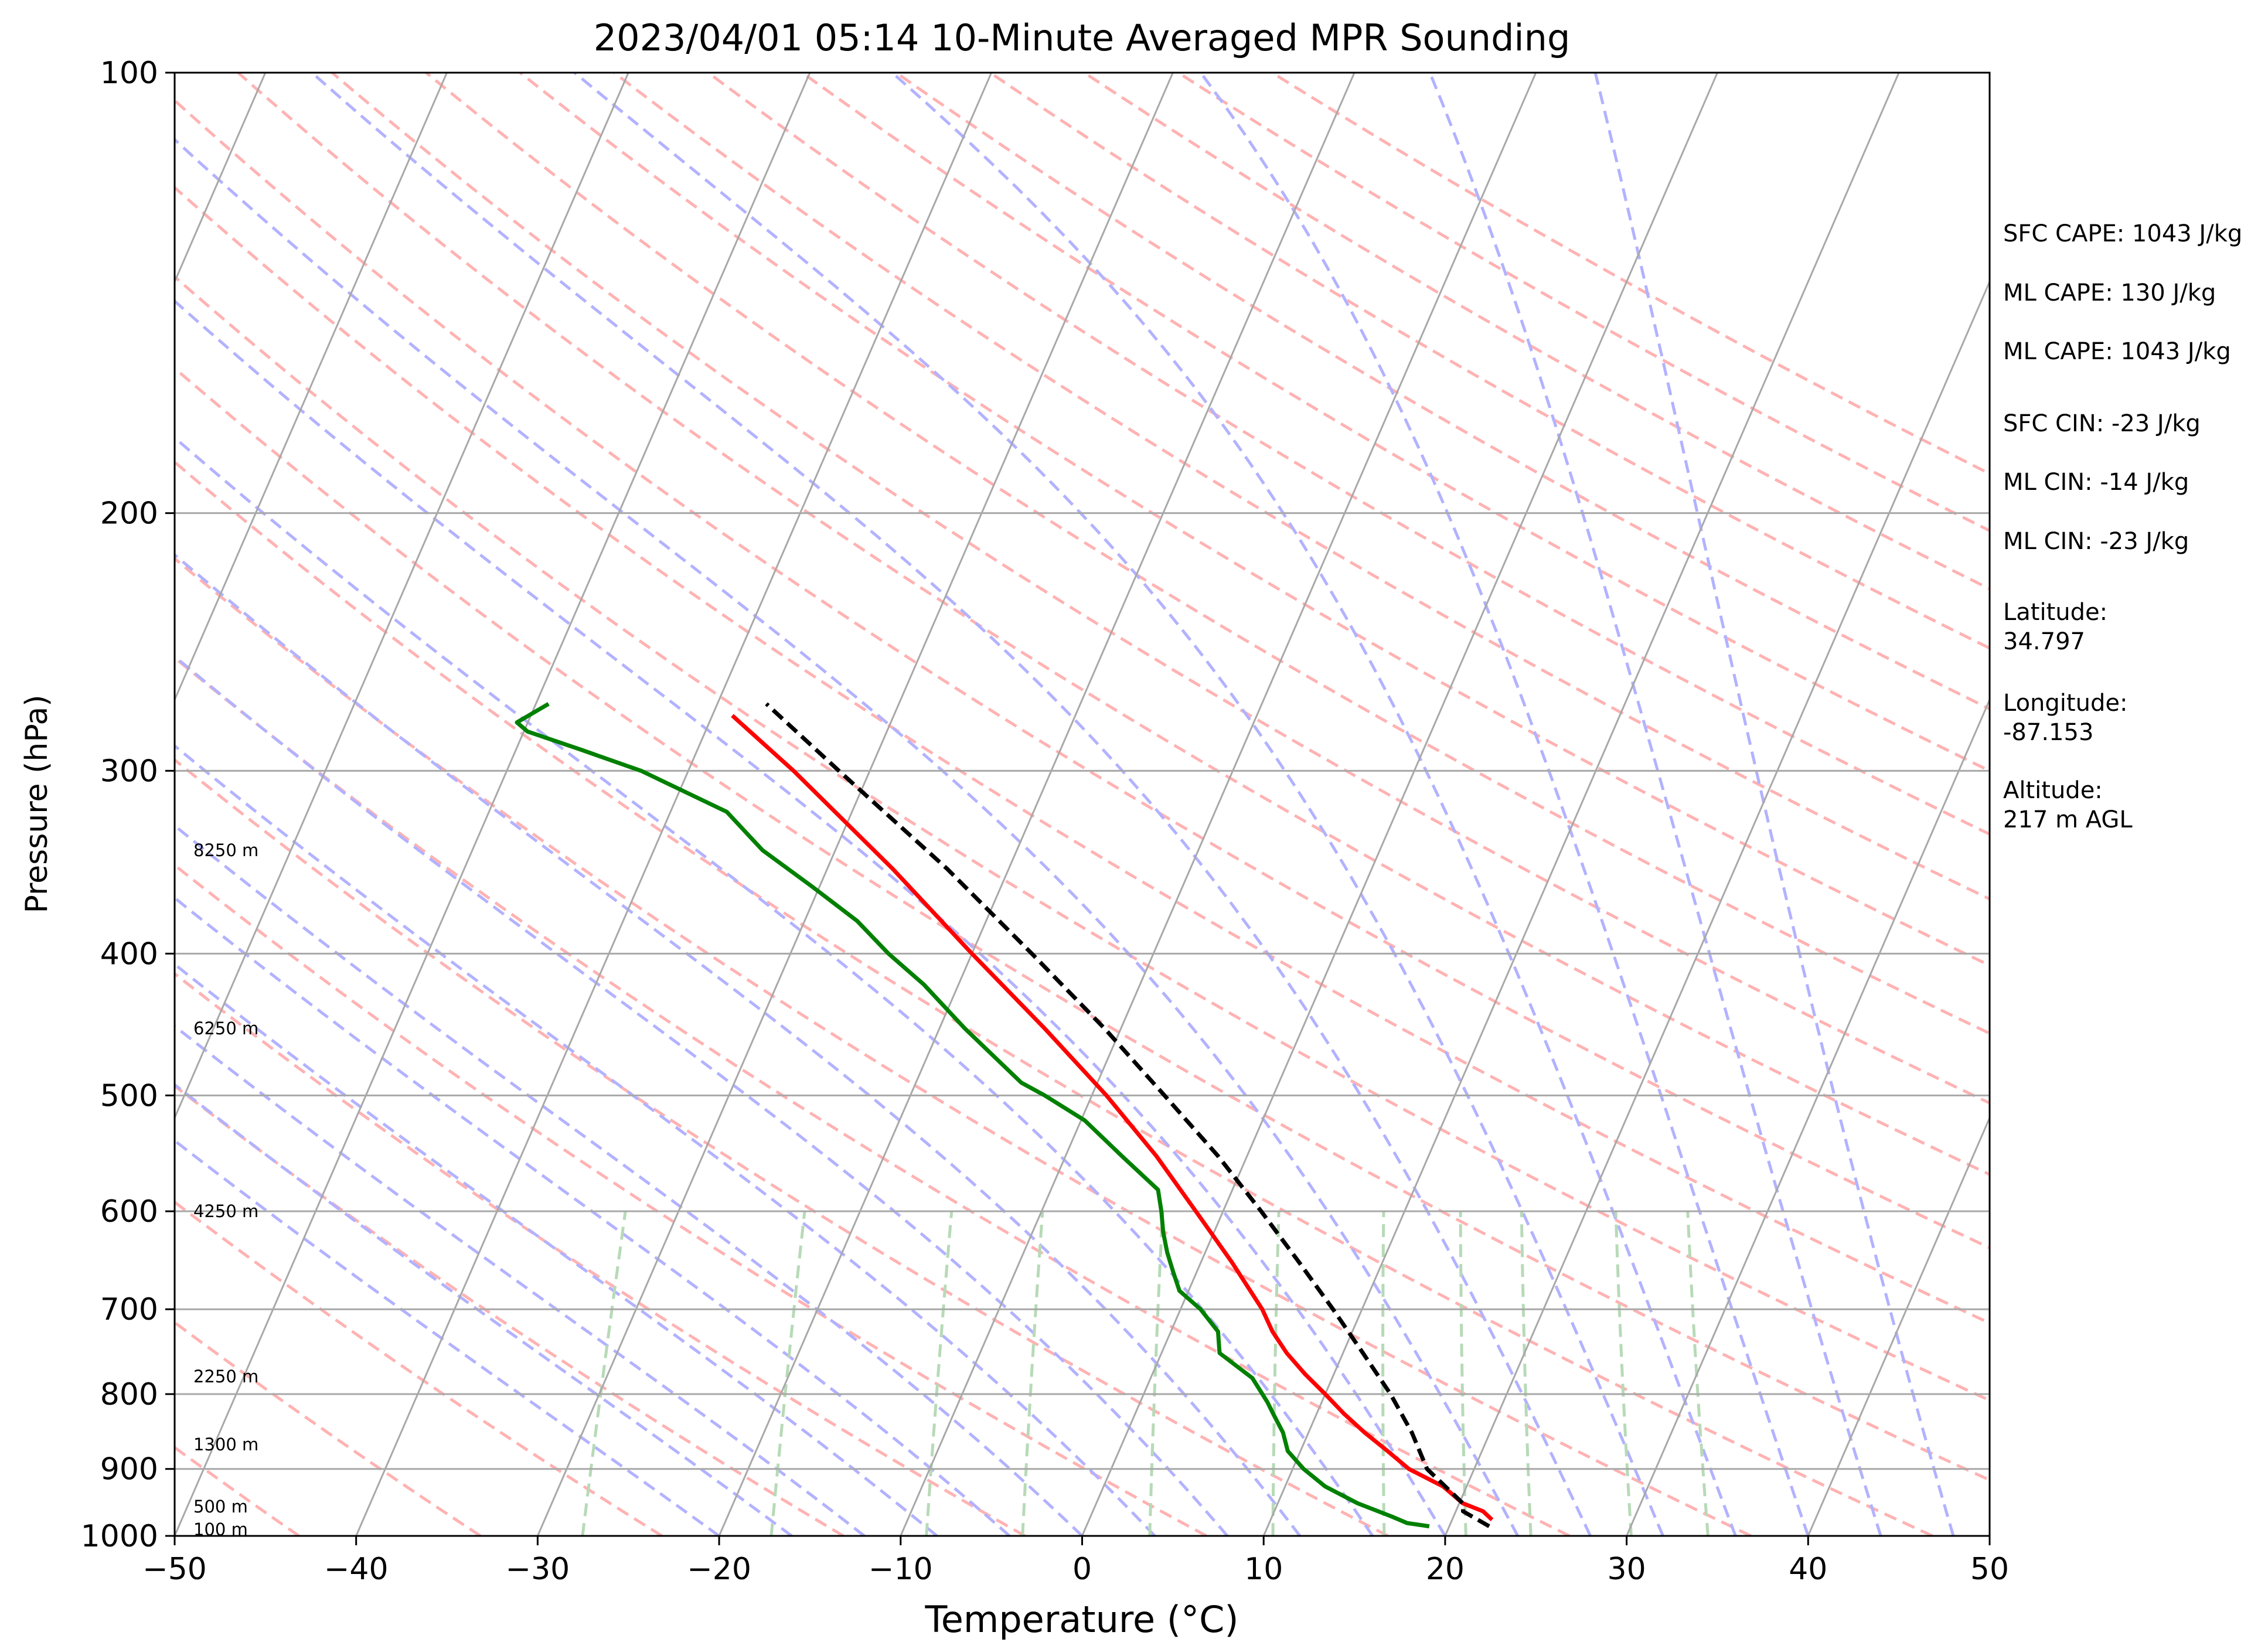 This screenshot has width=2268, height=1649. I want to click on y-tick-label: 200, so click(129, 514).